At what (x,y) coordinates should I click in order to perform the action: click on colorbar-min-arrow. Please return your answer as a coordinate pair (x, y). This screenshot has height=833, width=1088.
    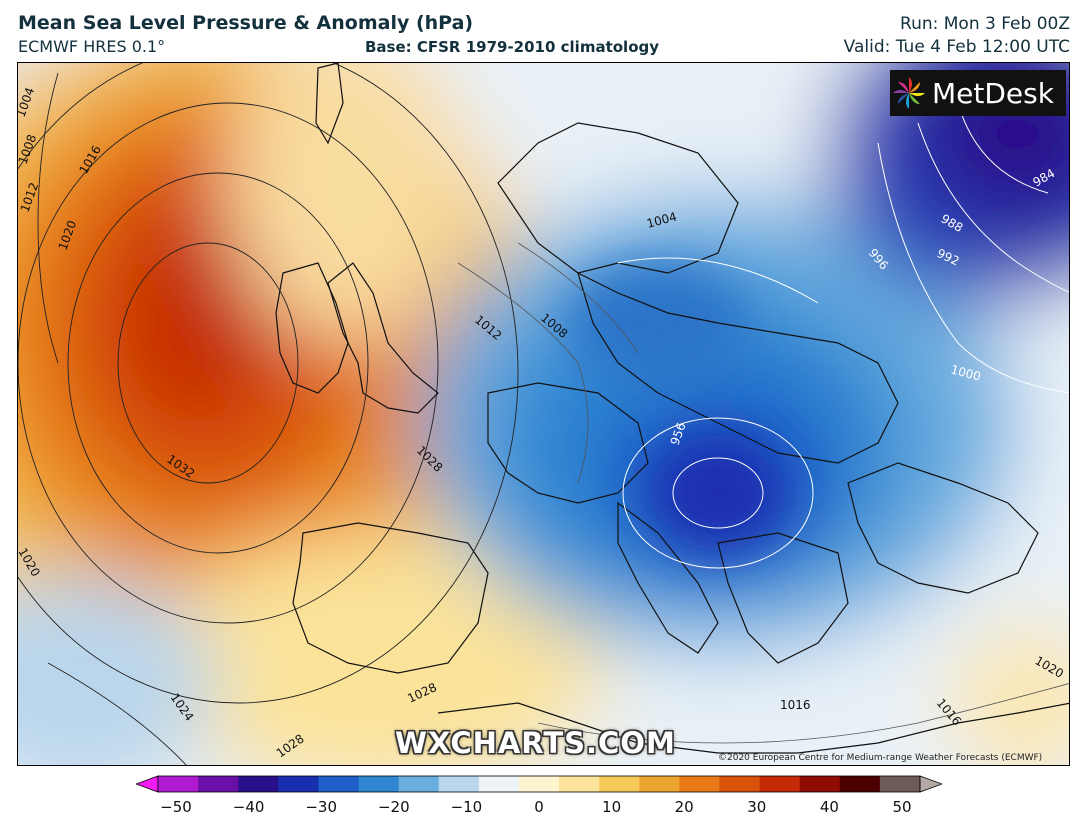
    Looking at the image, I should click on (147, 784).